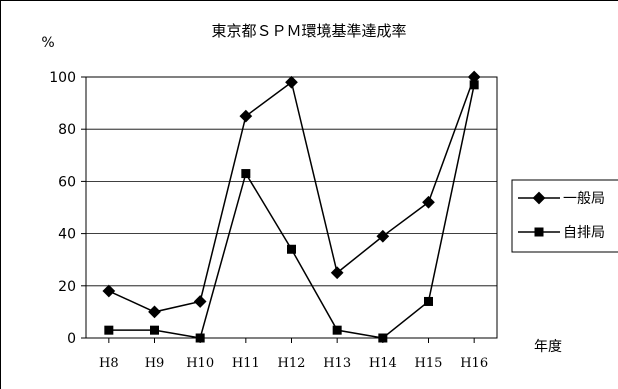  I want to click on x-tick-label: H11, so click(246, 363).